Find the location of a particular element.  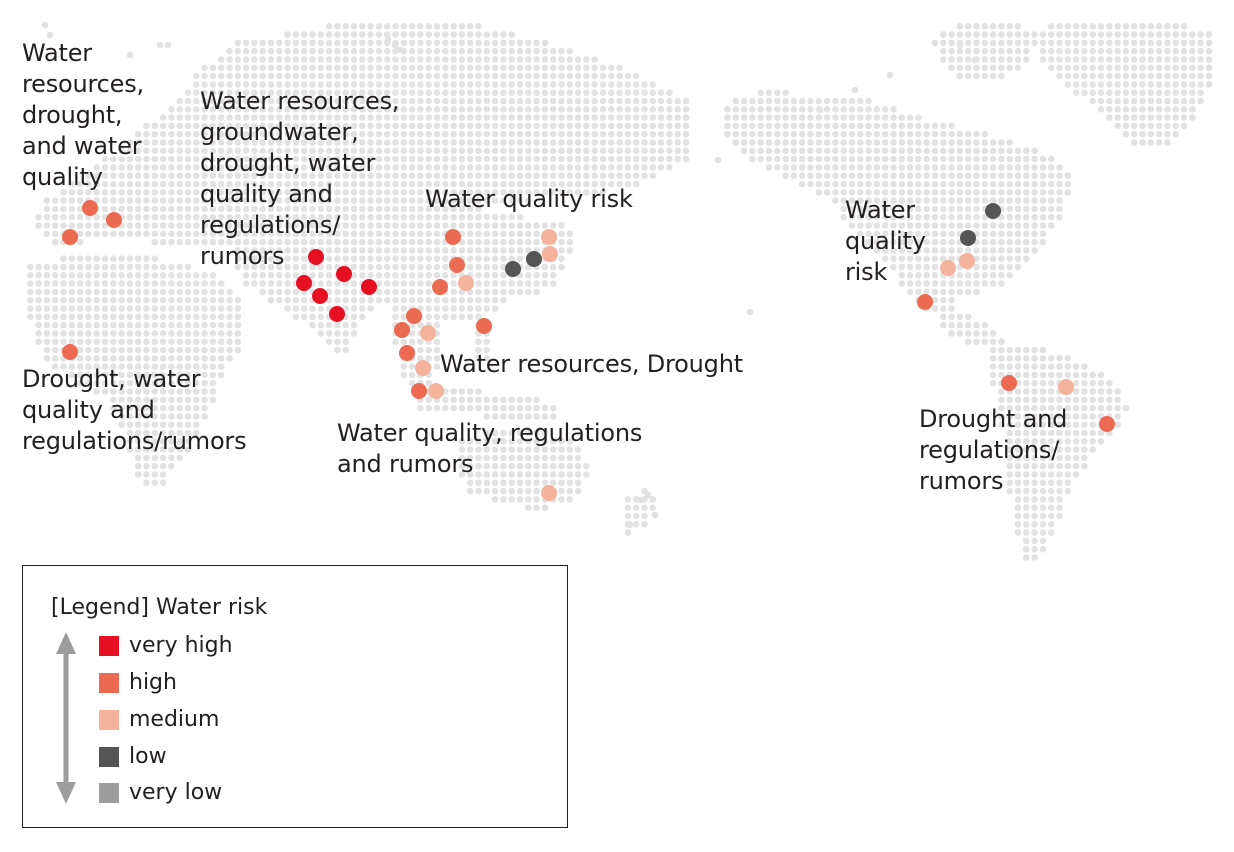

double-arrow-icon is located at coordinates (66, 718).